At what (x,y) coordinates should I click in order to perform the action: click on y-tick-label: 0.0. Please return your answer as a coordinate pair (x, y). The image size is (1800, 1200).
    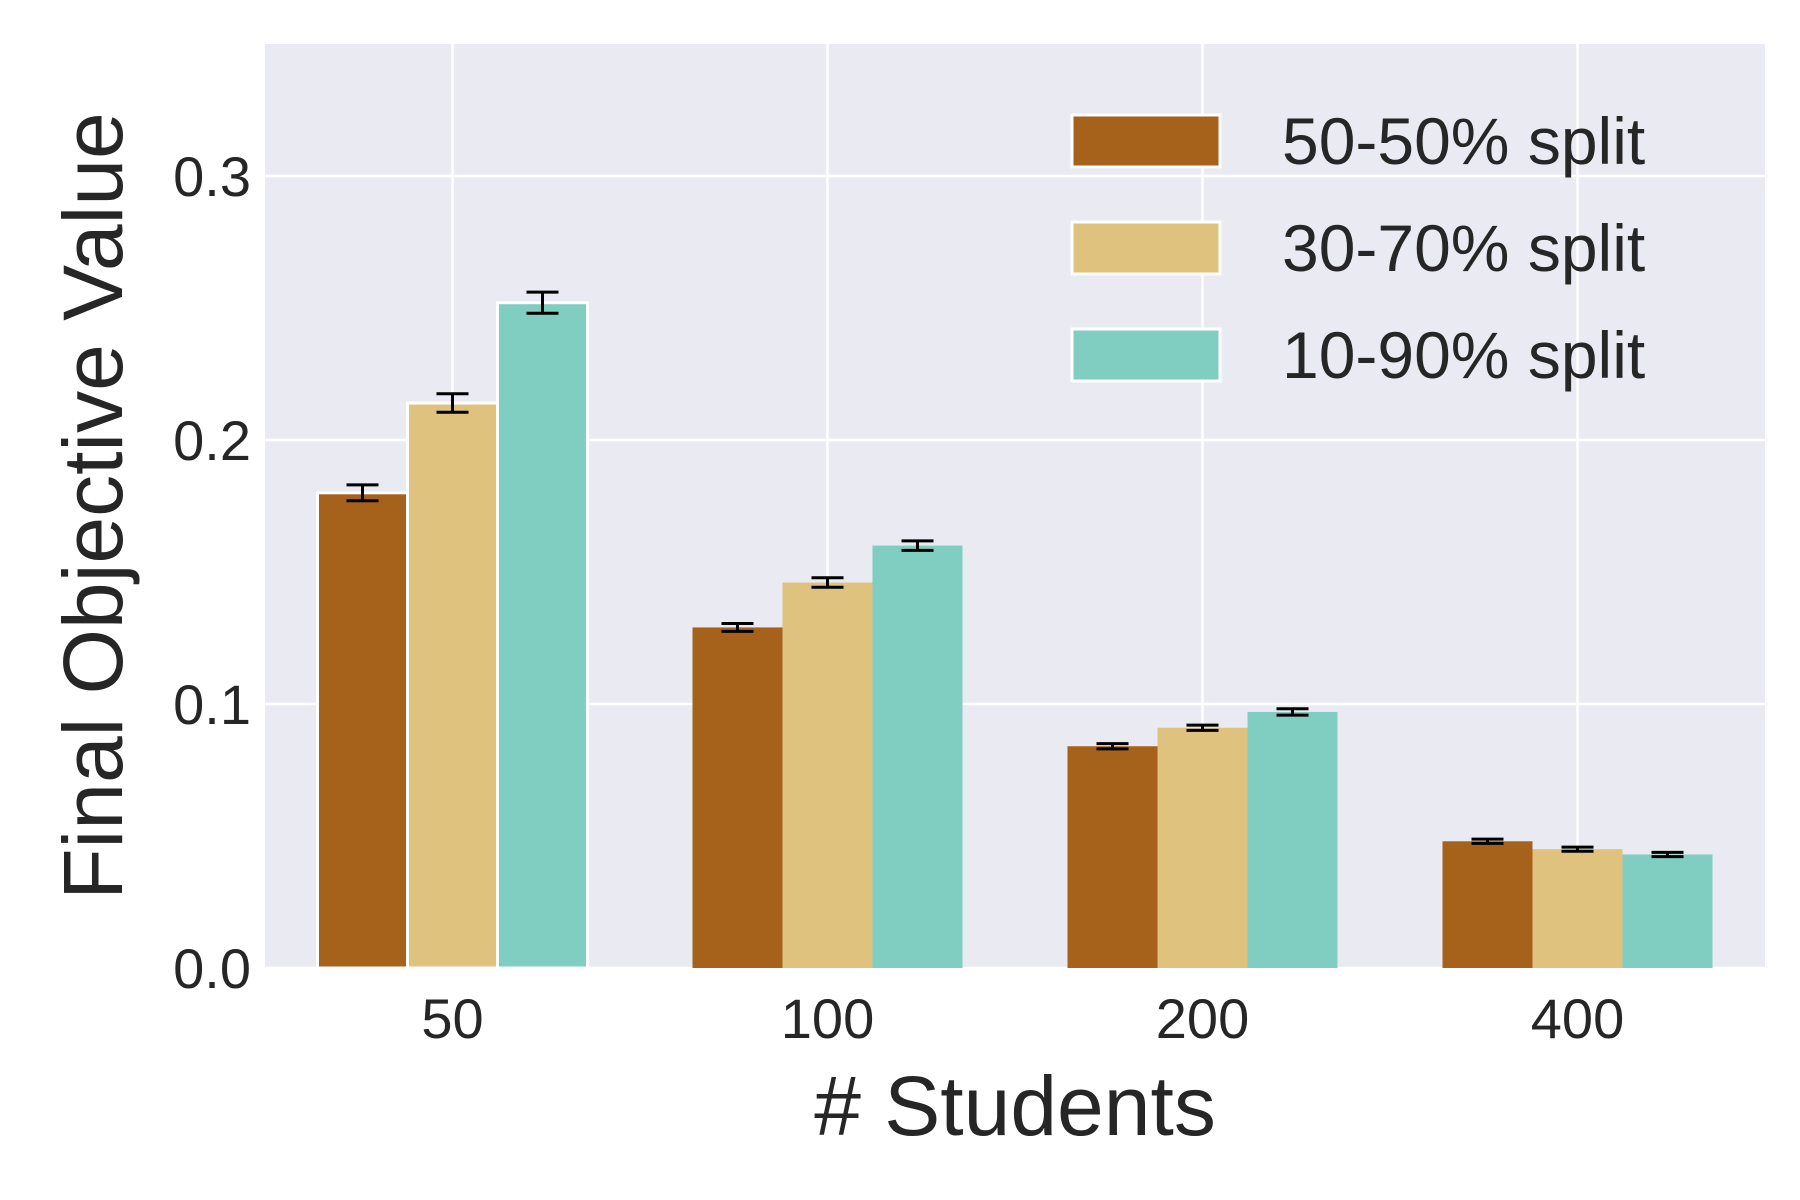
    Looking at the image, I should click on (212, 968).